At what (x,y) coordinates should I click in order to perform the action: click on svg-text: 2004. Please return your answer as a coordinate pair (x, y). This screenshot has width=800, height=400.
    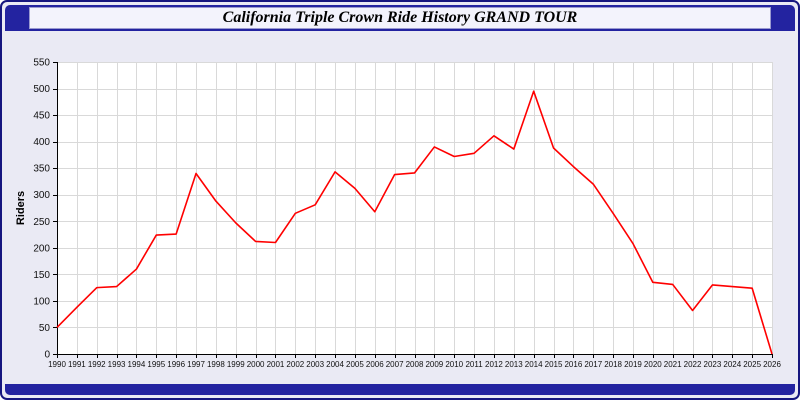
    Looking at the image, I should click on (335, 364).